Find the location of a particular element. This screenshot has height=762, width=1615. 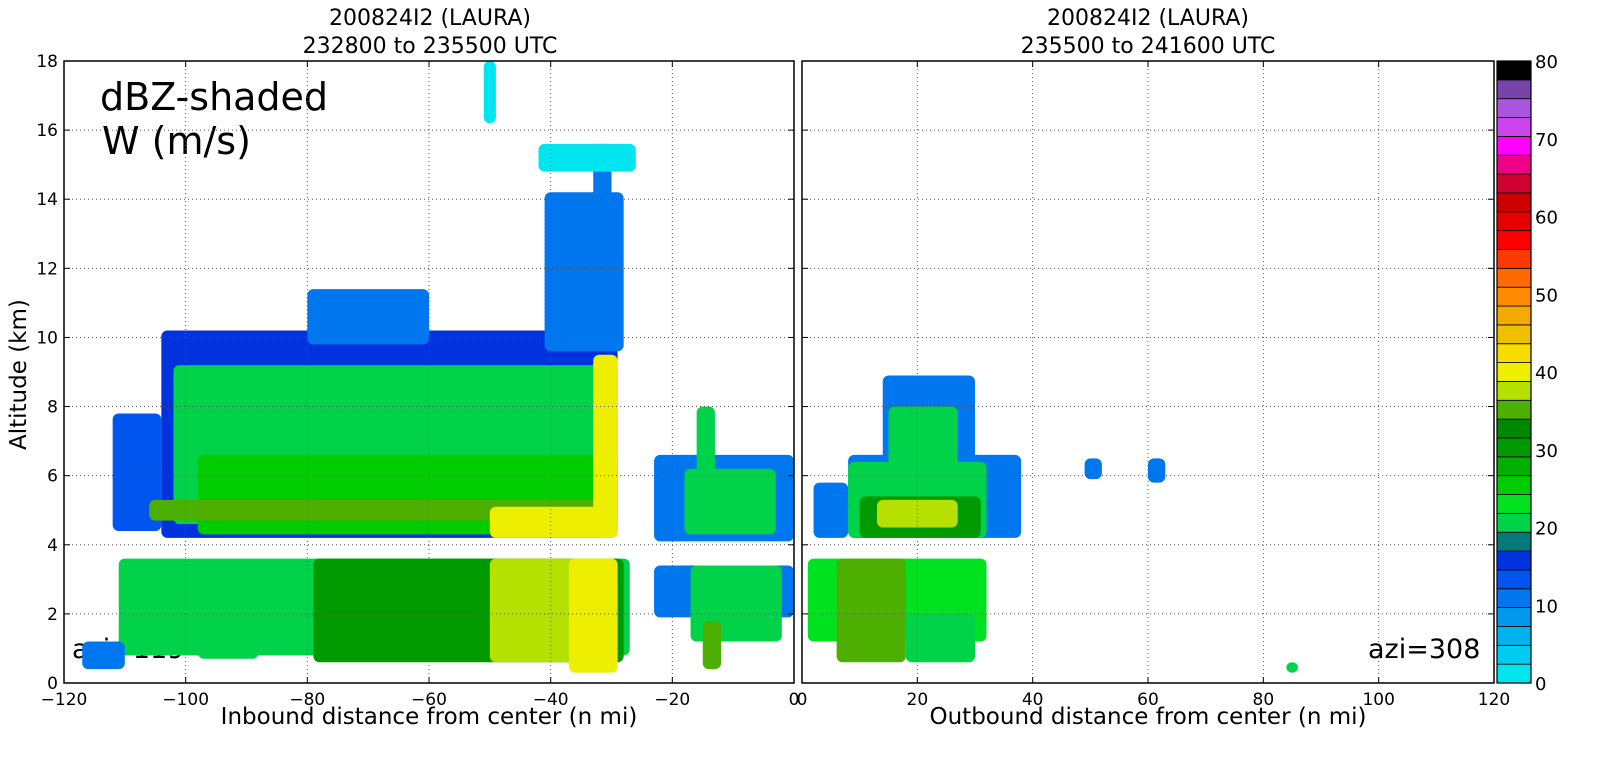

colorbar-tick-label: 70 is located at coordinates (1546, 140).